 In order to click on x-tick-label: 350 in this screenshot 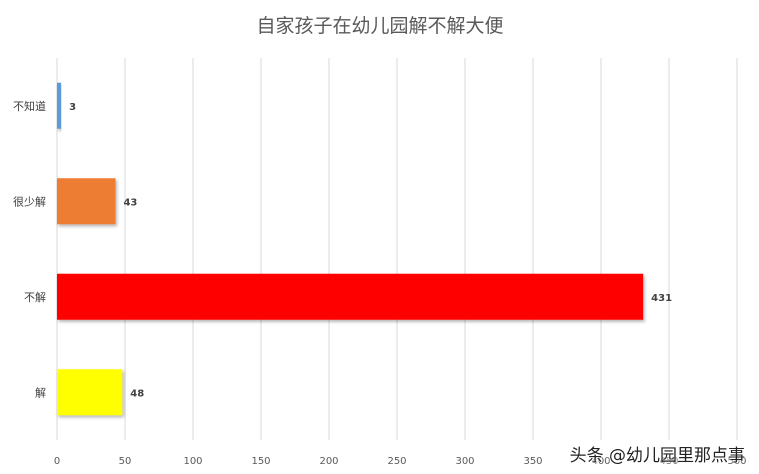, I will do `click(532, 461)`.